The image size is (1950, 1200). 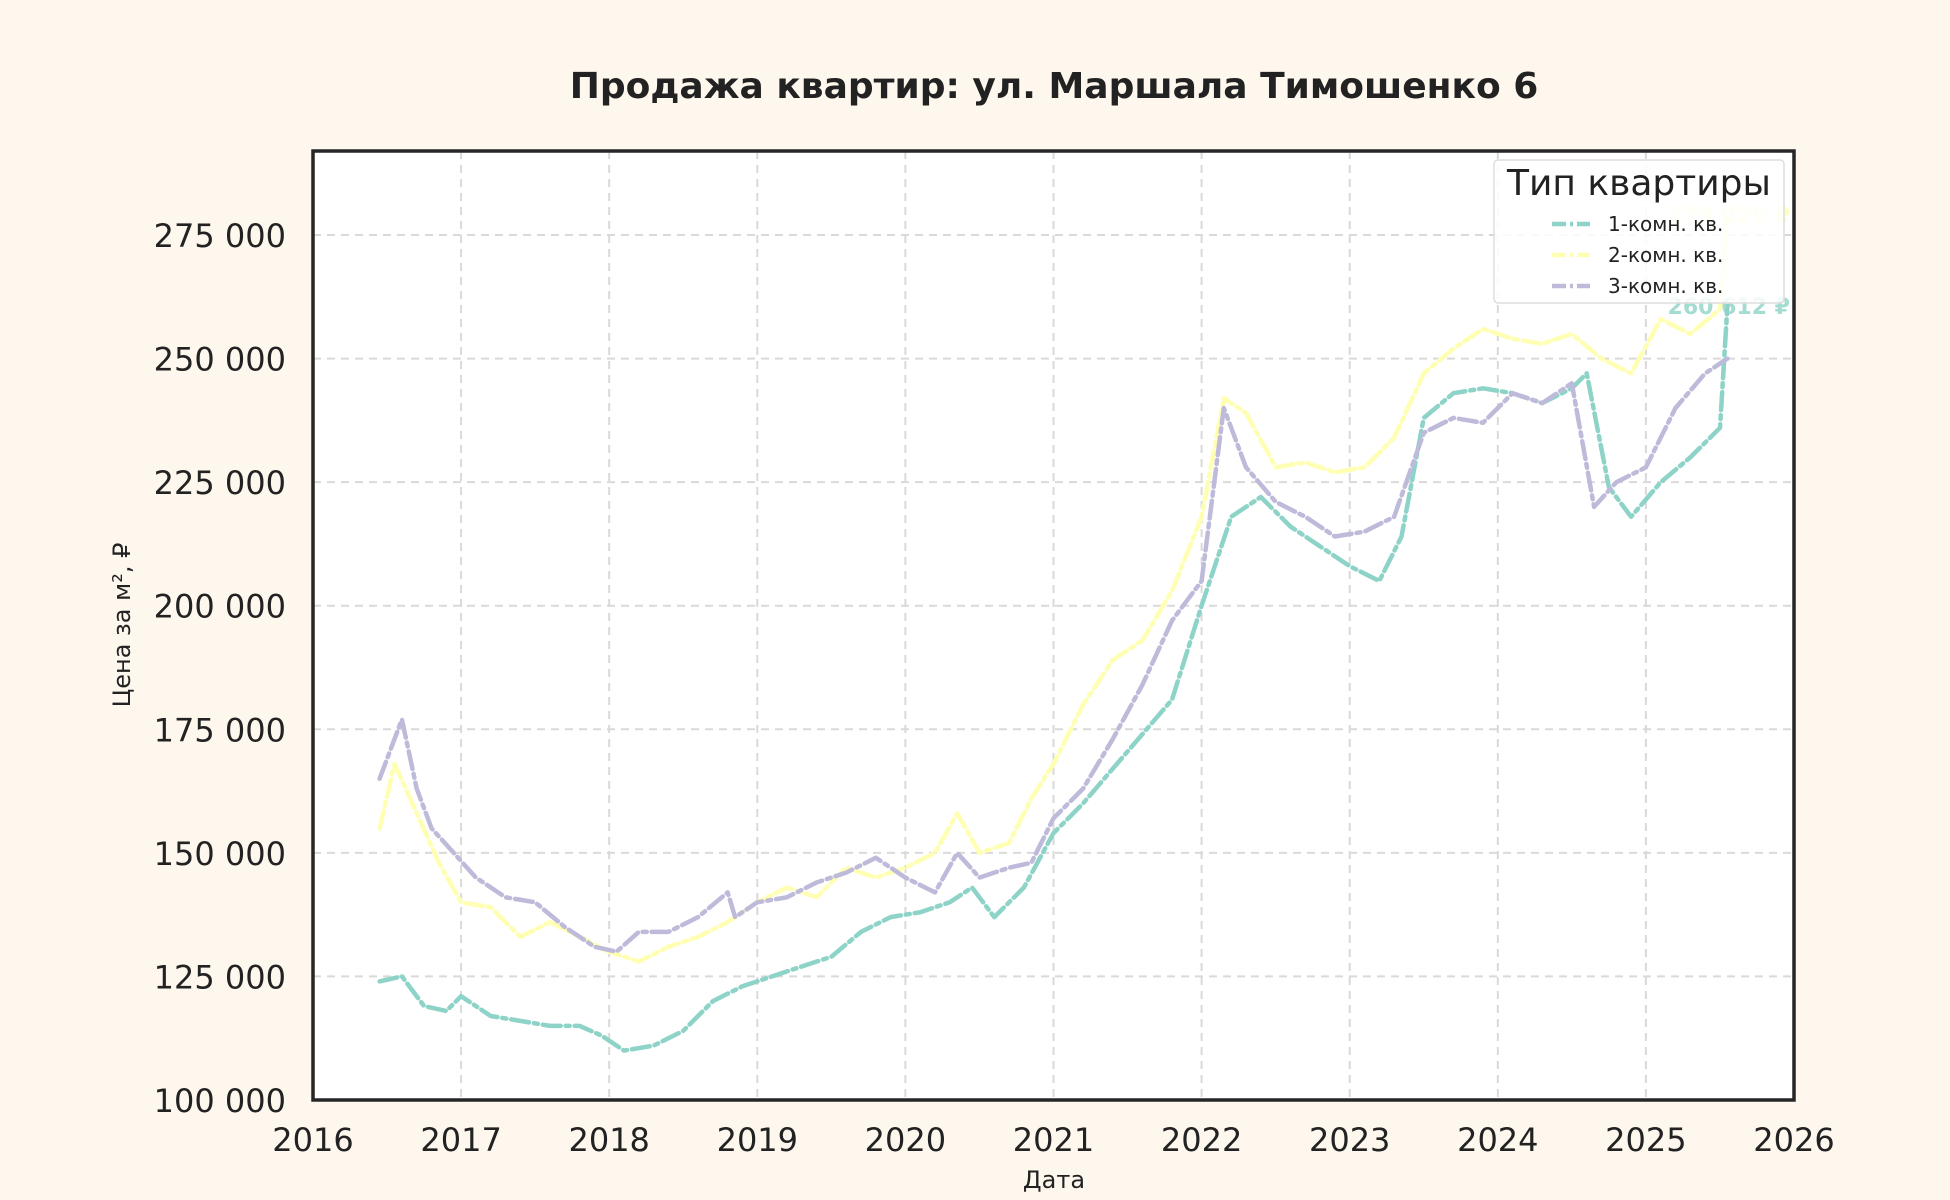 What do you see at coordinates (1349, 1140) in the screenshot?
I see `x-tick-label: 2023` at bounding box center [1349, 1140].